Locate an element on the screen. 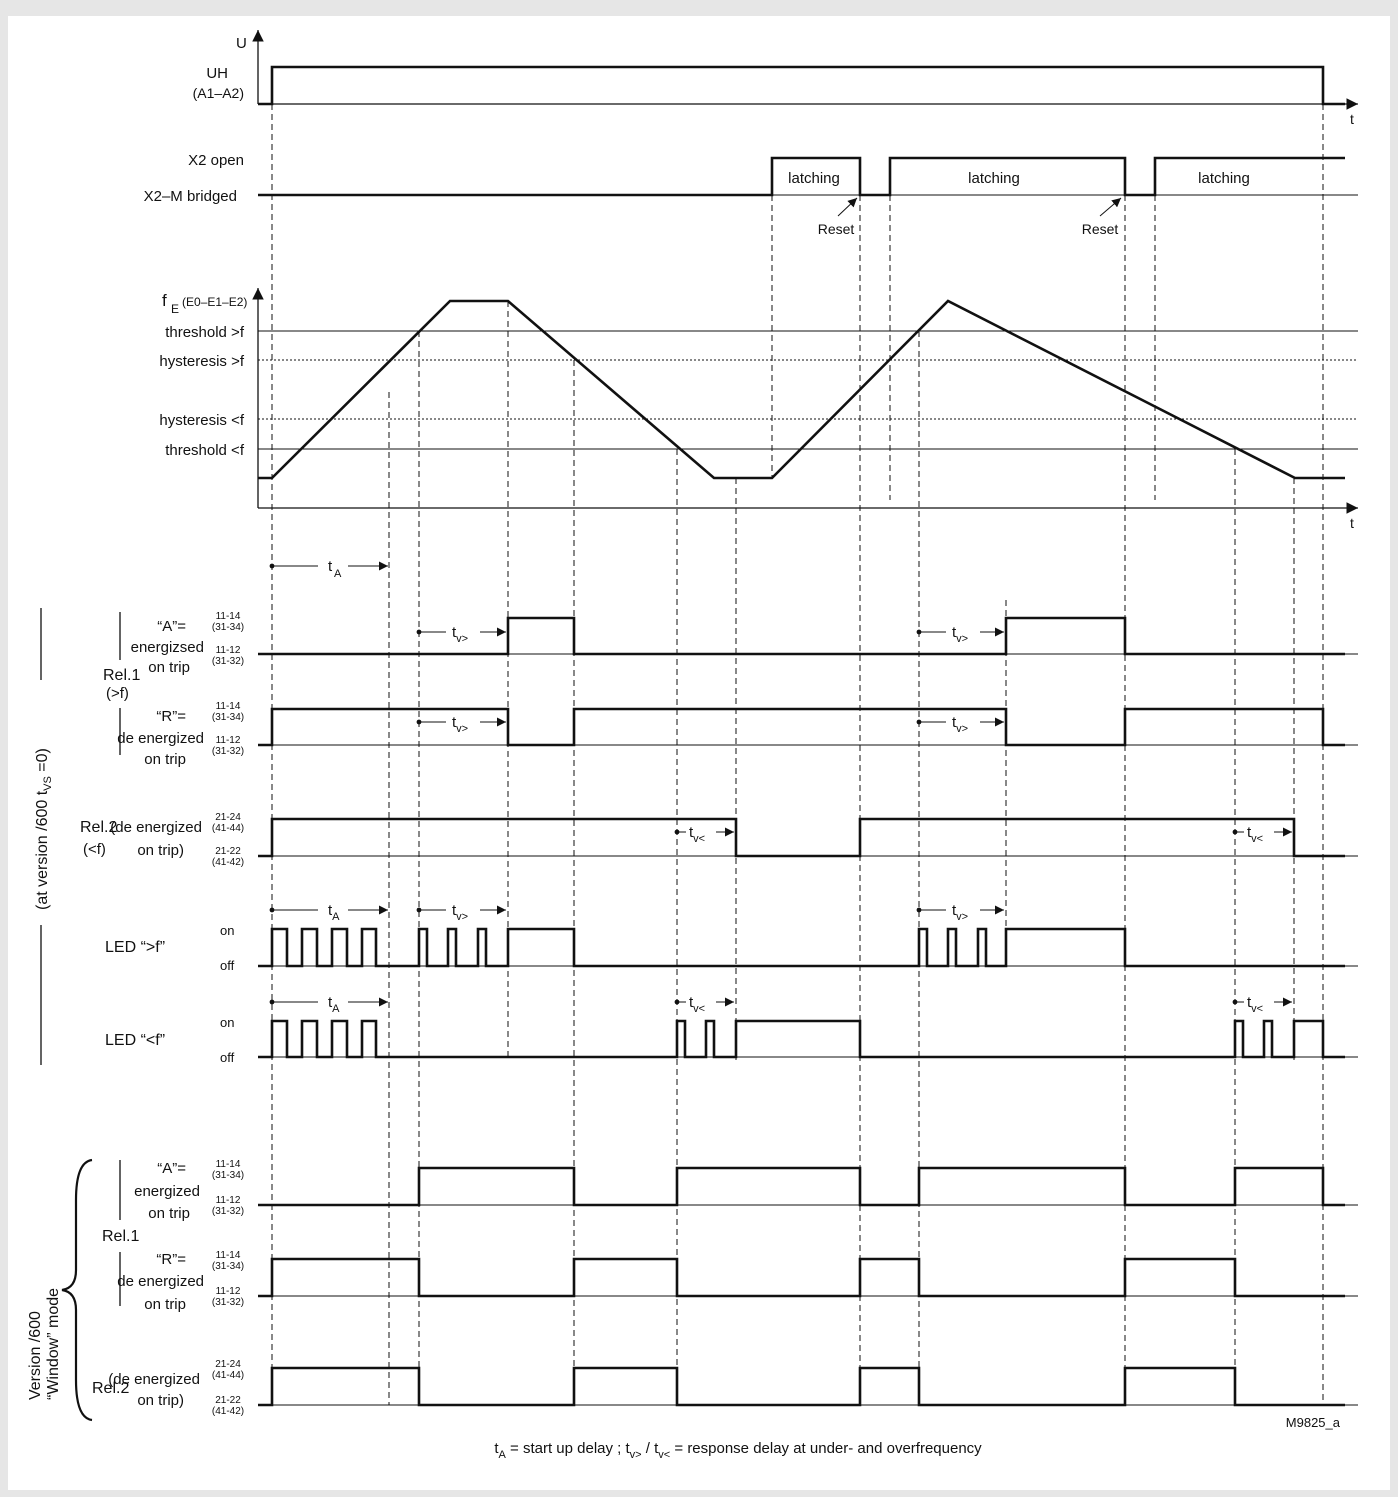  rel2-t2124: 21-24 is located at coordinates (228, 817).